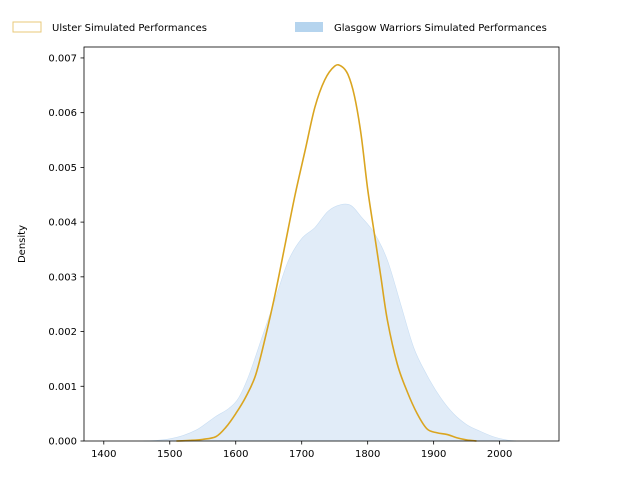  What do you see at coordinates (169, 454) in the screenshot?
I see `x-tick-label: 1500` at bounding box center [169, 454].